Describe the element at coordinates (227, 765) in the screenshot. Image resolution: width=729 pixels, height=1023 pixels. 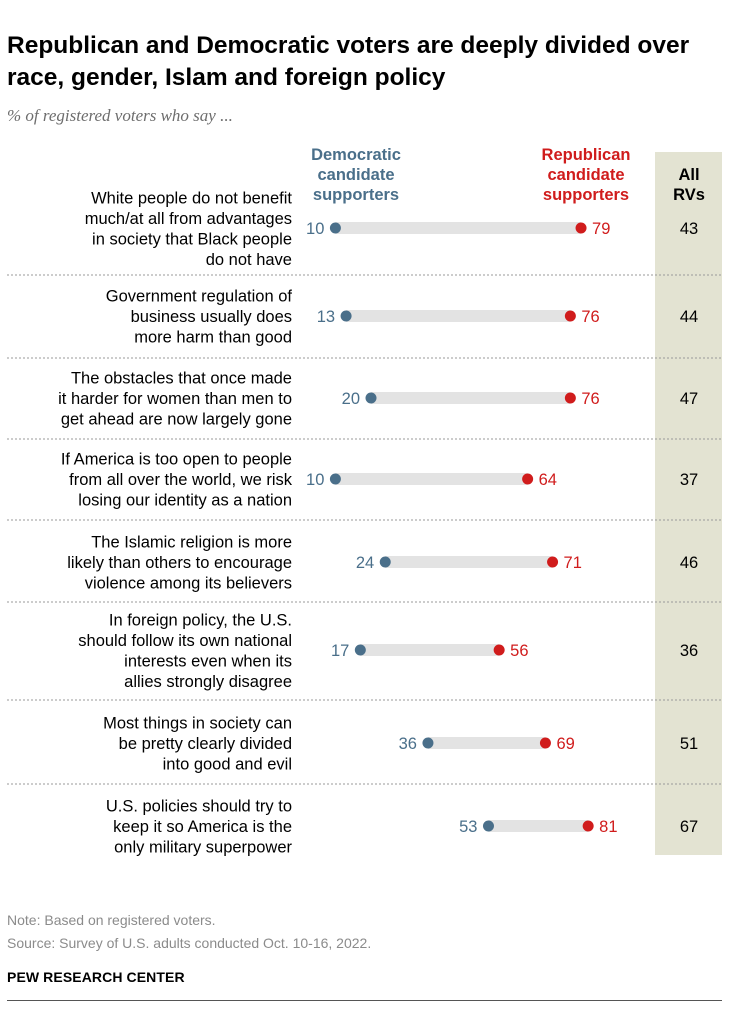
I see `row-label: into good and evil` at that location.